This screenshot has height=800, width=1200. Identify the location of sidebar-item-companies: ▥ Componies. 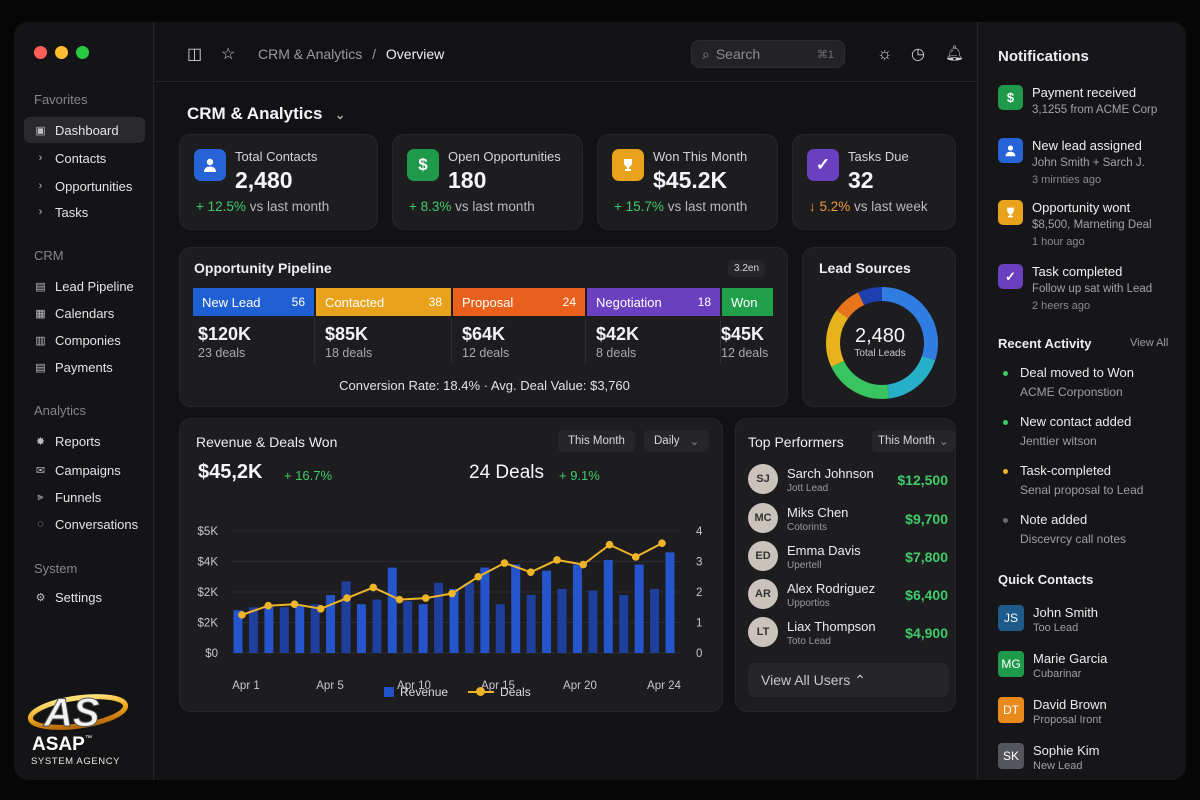
(84, 340).